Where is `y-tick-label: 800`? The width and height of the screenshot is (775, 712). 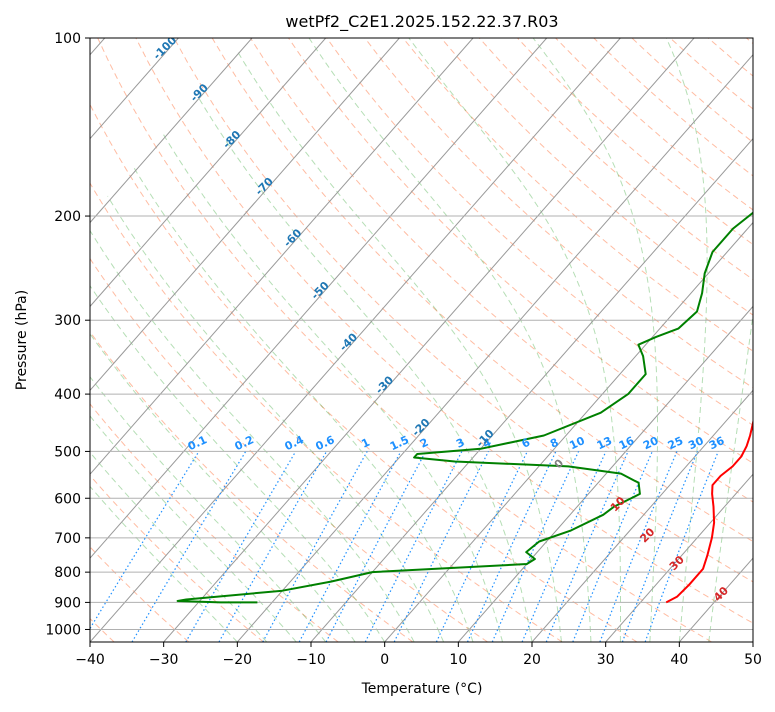
y-tick-label: 800 is located at coordinates (67, 573).